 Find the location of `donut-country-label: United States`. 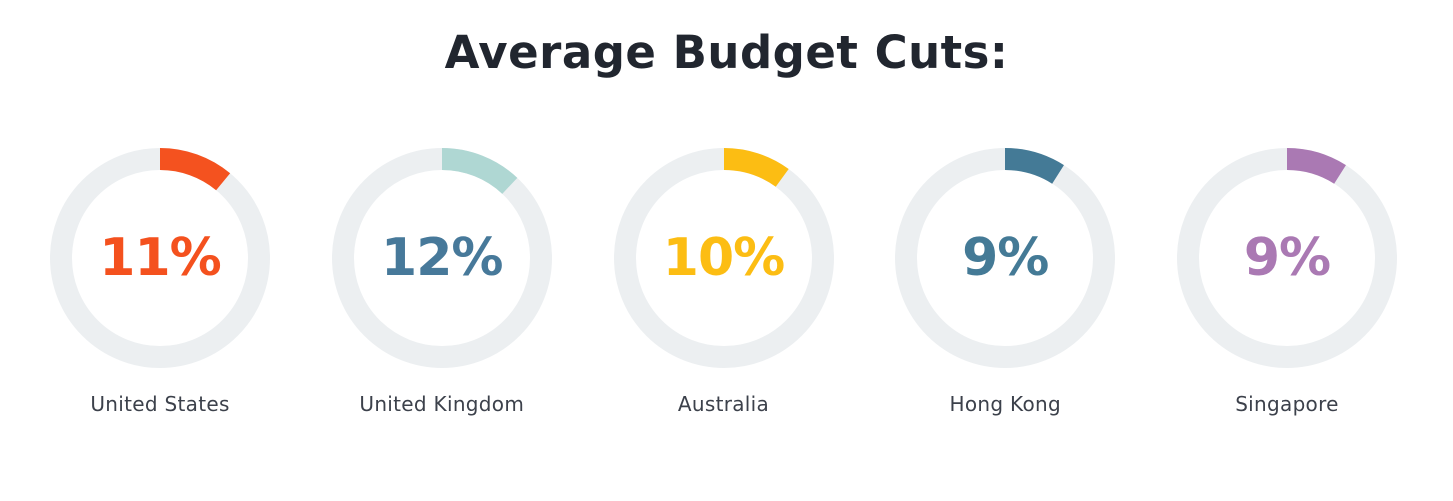

donut-country-label: United States is located at coordinates (160, 404).